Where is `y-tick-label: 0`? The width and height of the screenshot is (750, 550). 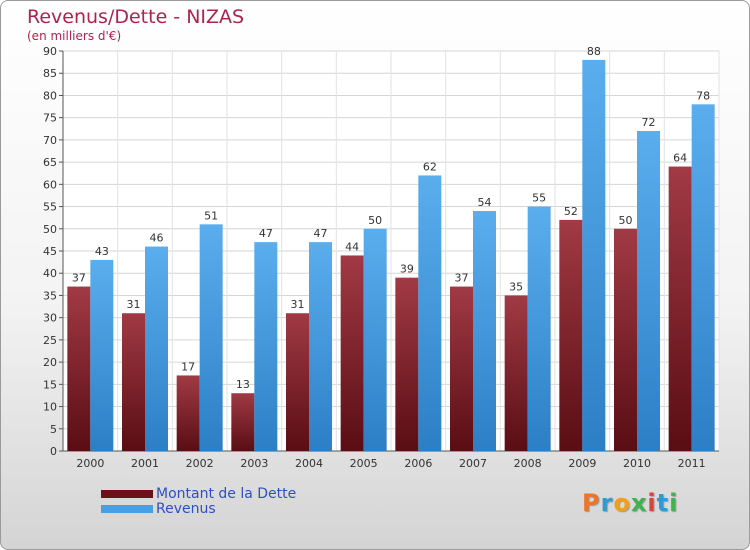 y-tick-label: 0 is located at coordinates (53, 451).